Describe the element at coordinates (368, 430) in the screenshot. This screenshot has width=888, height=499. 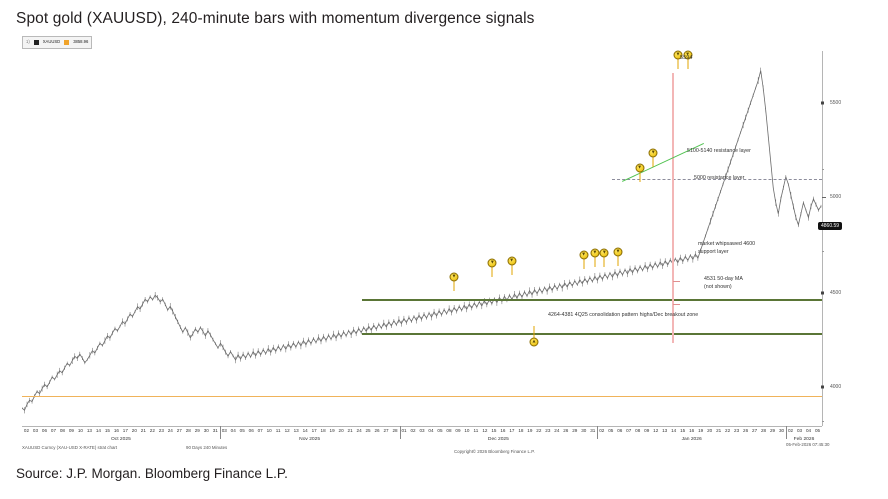
I see `date-axis-day: 25` at that location.